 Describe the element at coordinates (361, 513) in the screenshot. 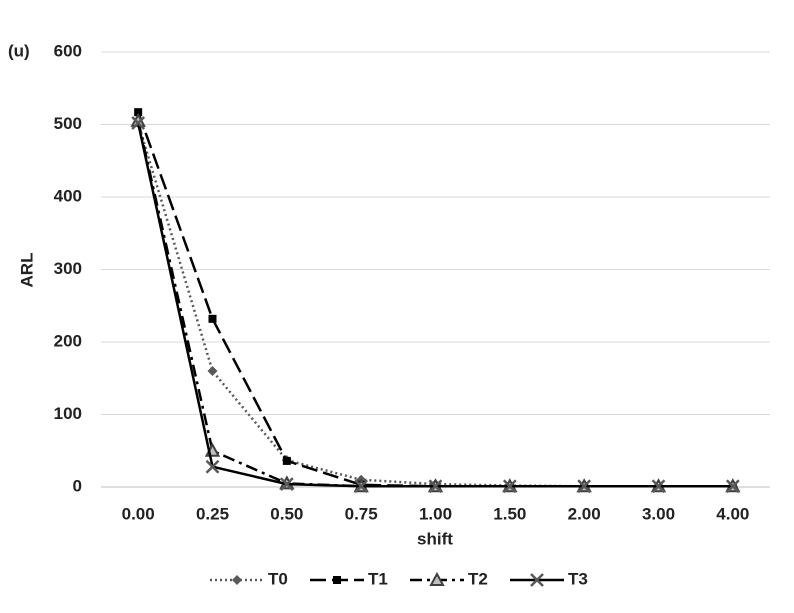

I see `x-tick-label: 0.75` at that location.